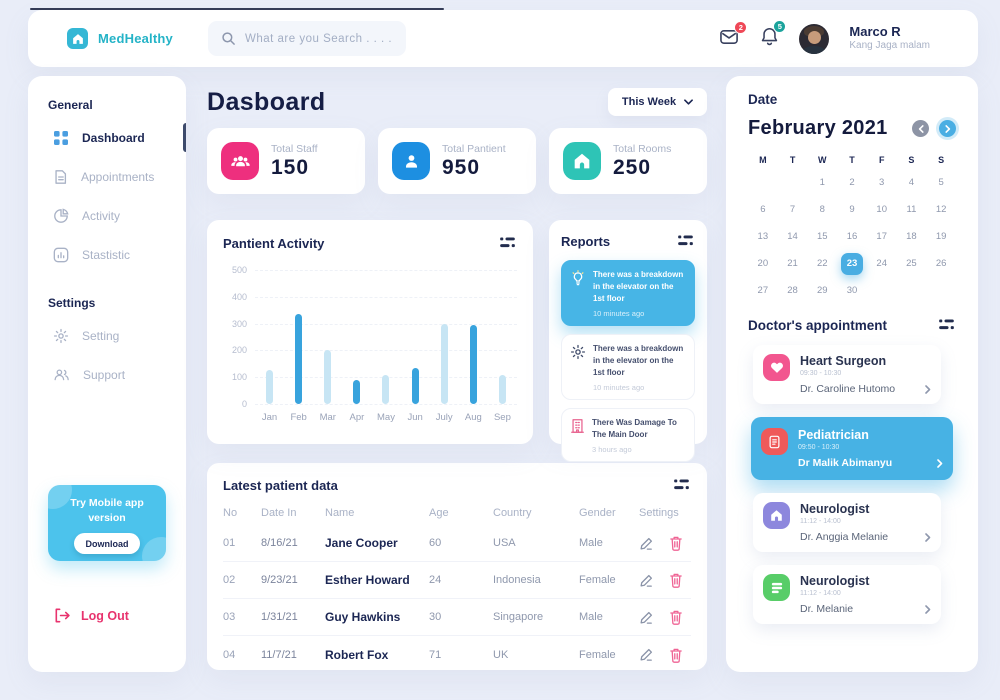 This screenshot has width=1000, height=700. I want to click on lightbulb-icon, so click(578, 278).